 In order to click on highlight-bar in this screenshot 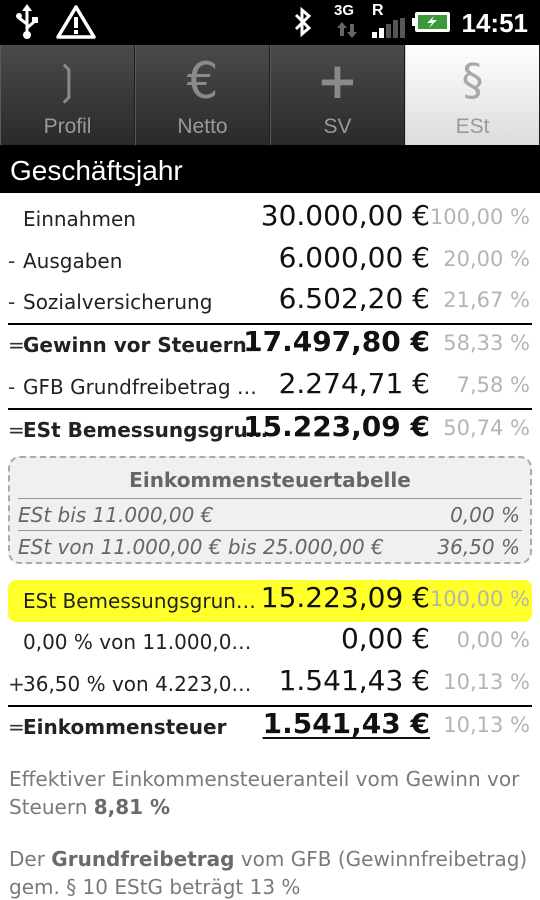, I will do `click(270, 601)`.